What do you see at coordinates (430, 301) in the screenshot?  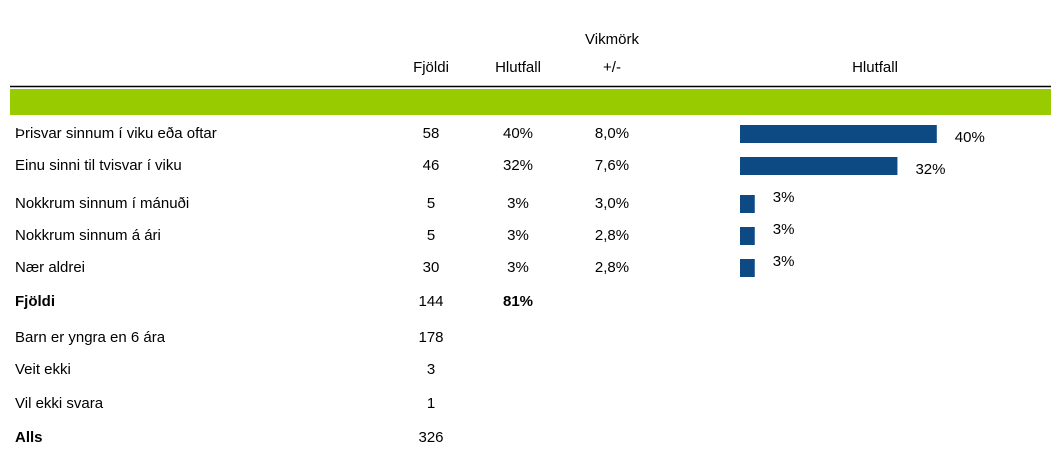 I see `count: 144` at bounding box center [430, 301].